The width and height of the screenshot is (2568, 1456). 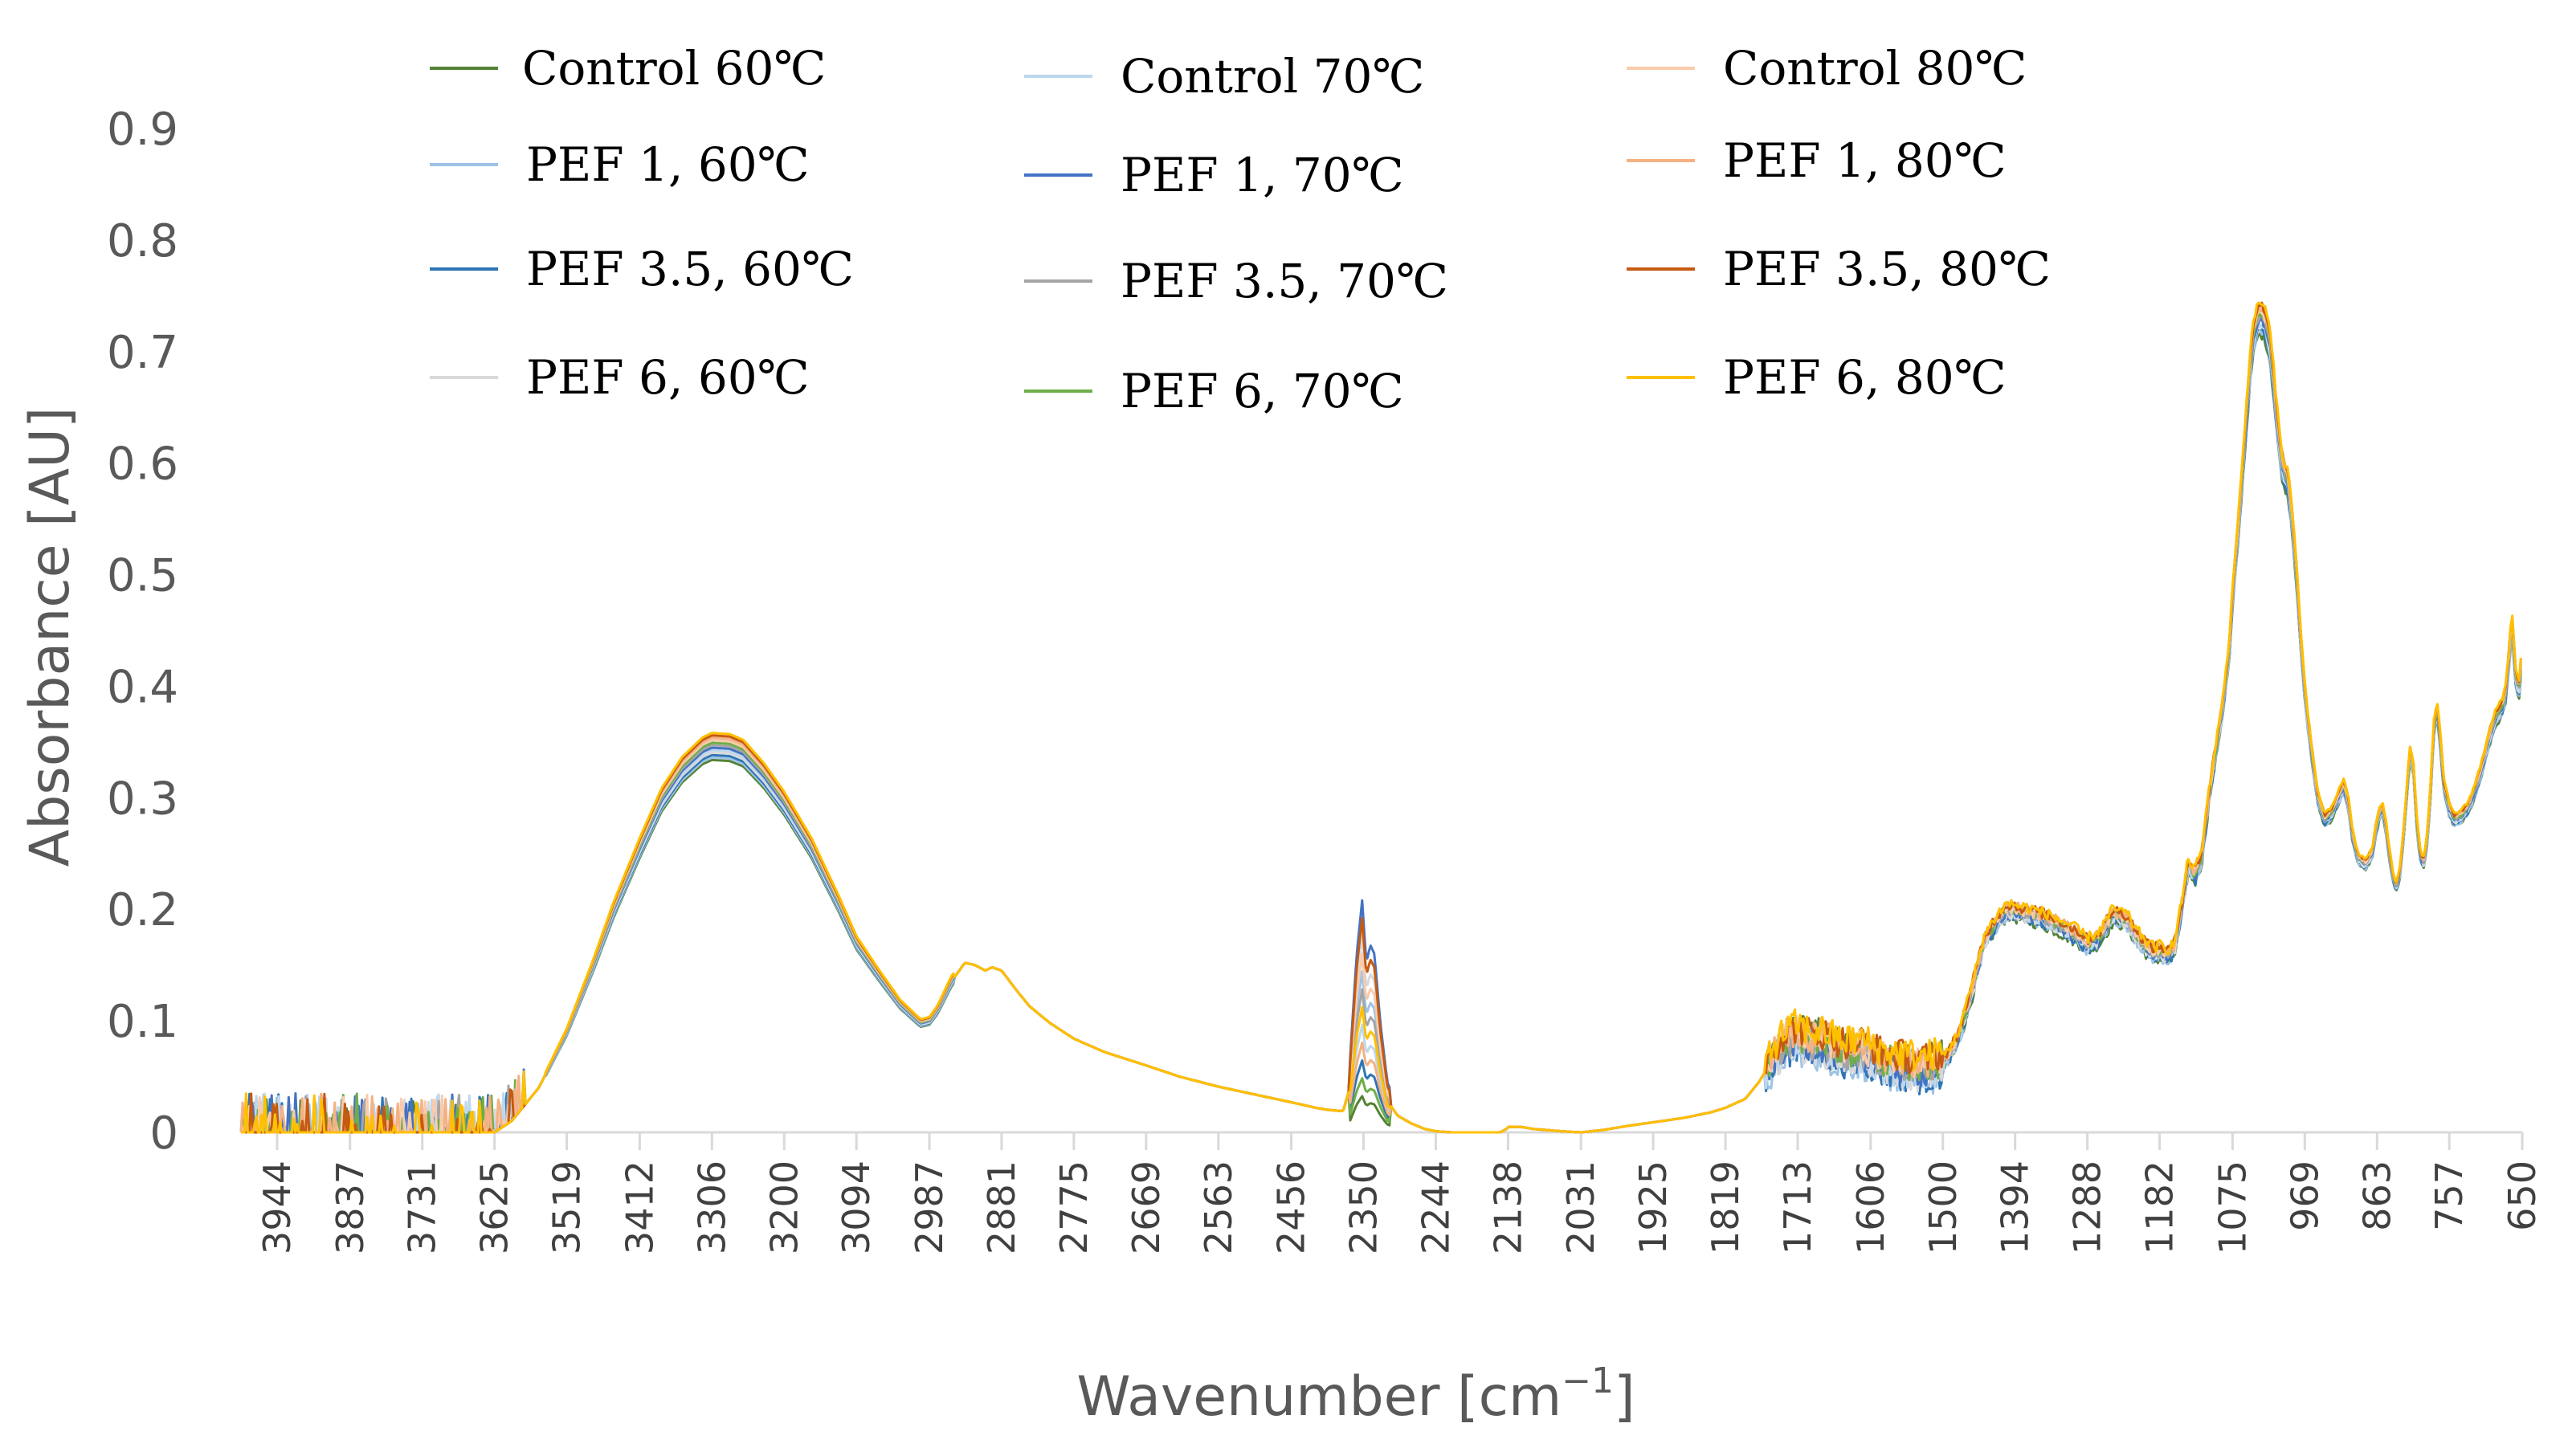 What do you see at coordinates (641, 377) in the screenshot?
I see `legend-label-name: PEF 6, 60` at bounding box center [641, 377].